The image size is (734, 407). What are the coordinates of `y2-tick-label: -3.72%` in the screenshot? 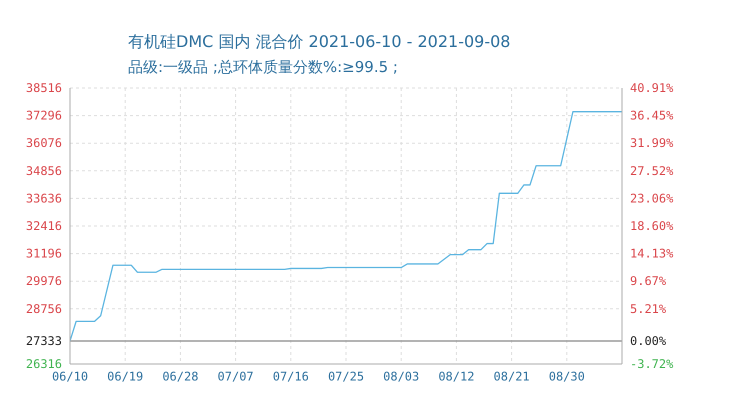 It's located at (652, 364).